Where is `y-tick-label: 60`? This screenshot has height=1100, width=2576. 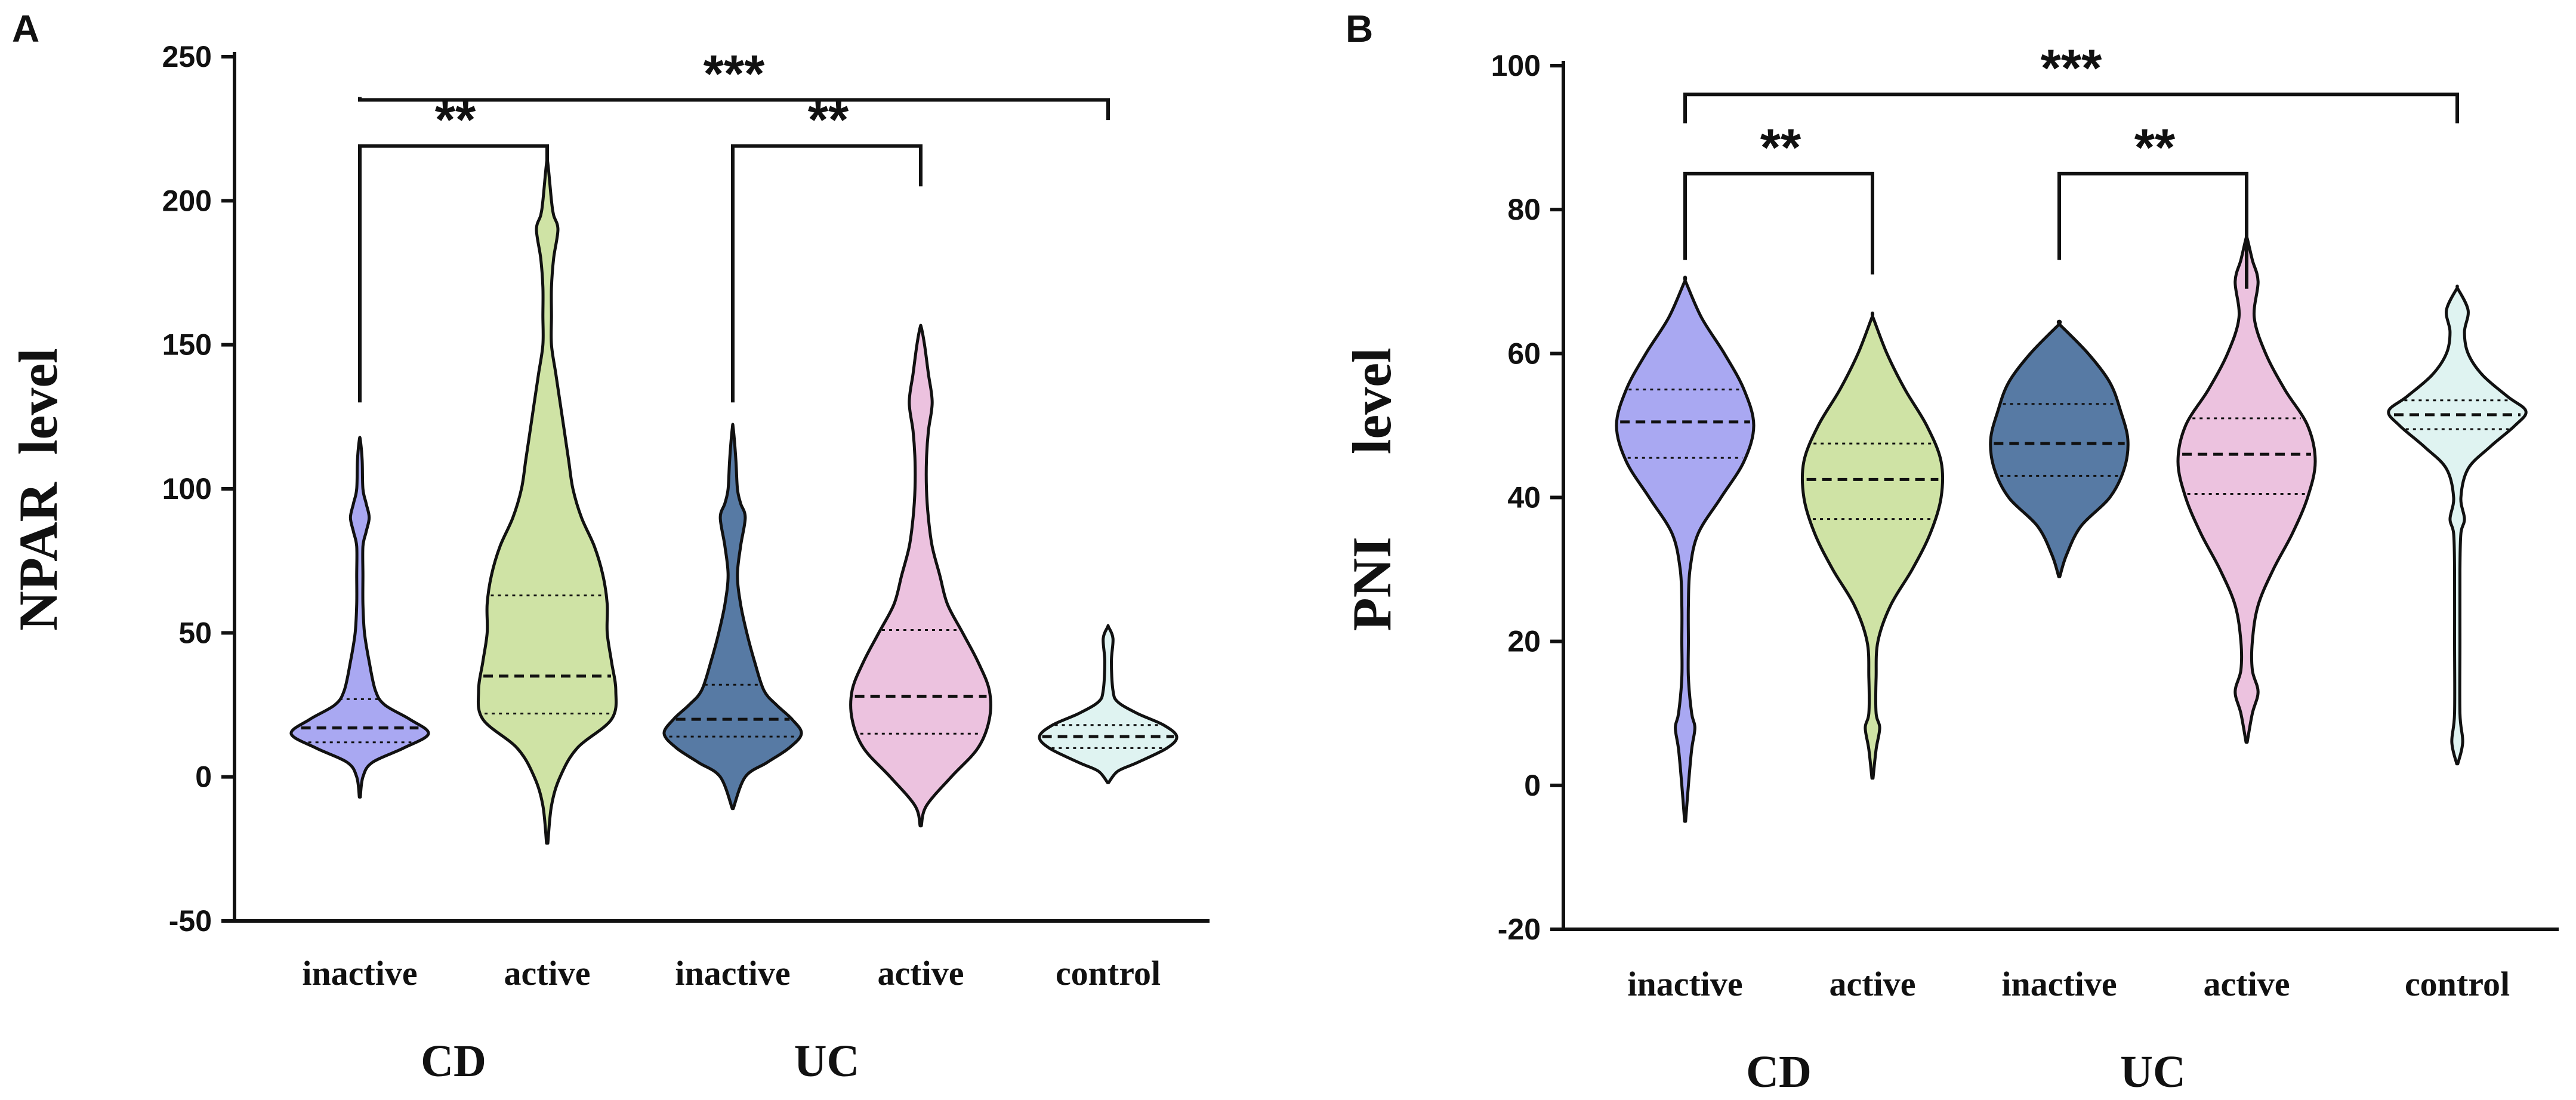
y-tick-label: 60 is located at coordinates (1524, 353).